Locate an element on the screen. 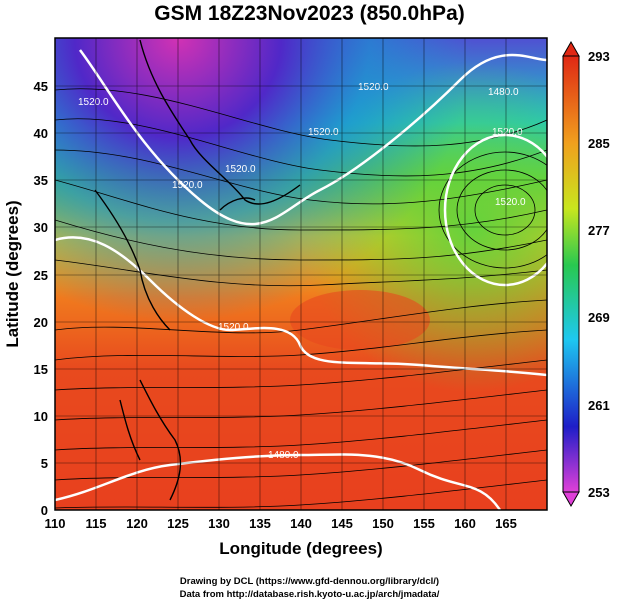 Image resolution: width=619 pixels, height=605 pixels. y-tick-label: 15 is located at coordinates (41, 369).